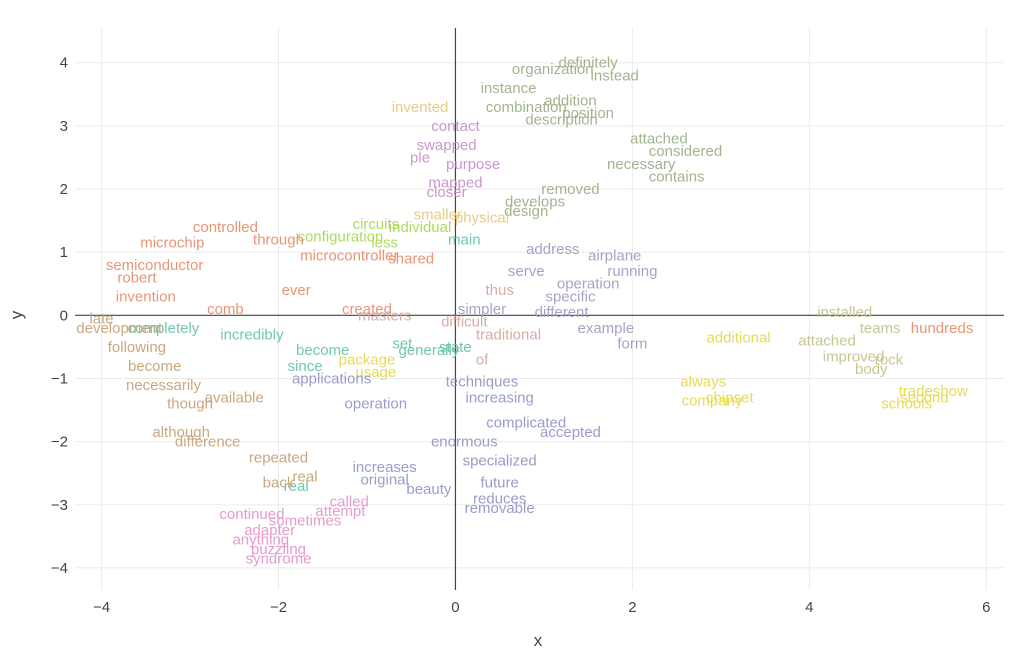  What do you see at coordinates (181, 432) in the screenshot?
I see `text-point: although` at bounding box center [181, 432].